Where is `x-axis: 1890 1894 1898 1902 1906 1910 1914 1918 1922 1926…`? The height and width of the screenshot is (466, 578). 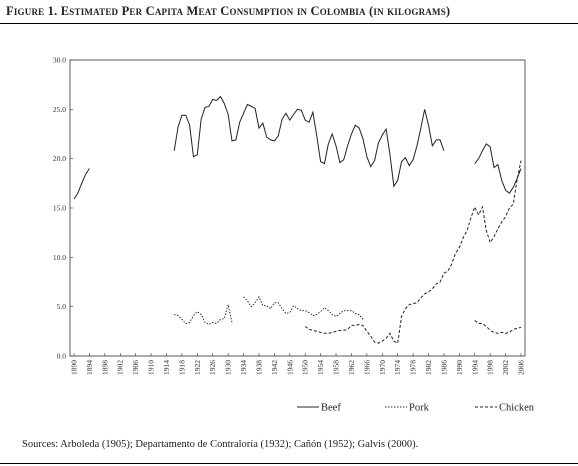
x-axis: 1890 1894 1898 1902 1906 1910 1914 1918 1922 1926… is located at coordinates (298, 364).